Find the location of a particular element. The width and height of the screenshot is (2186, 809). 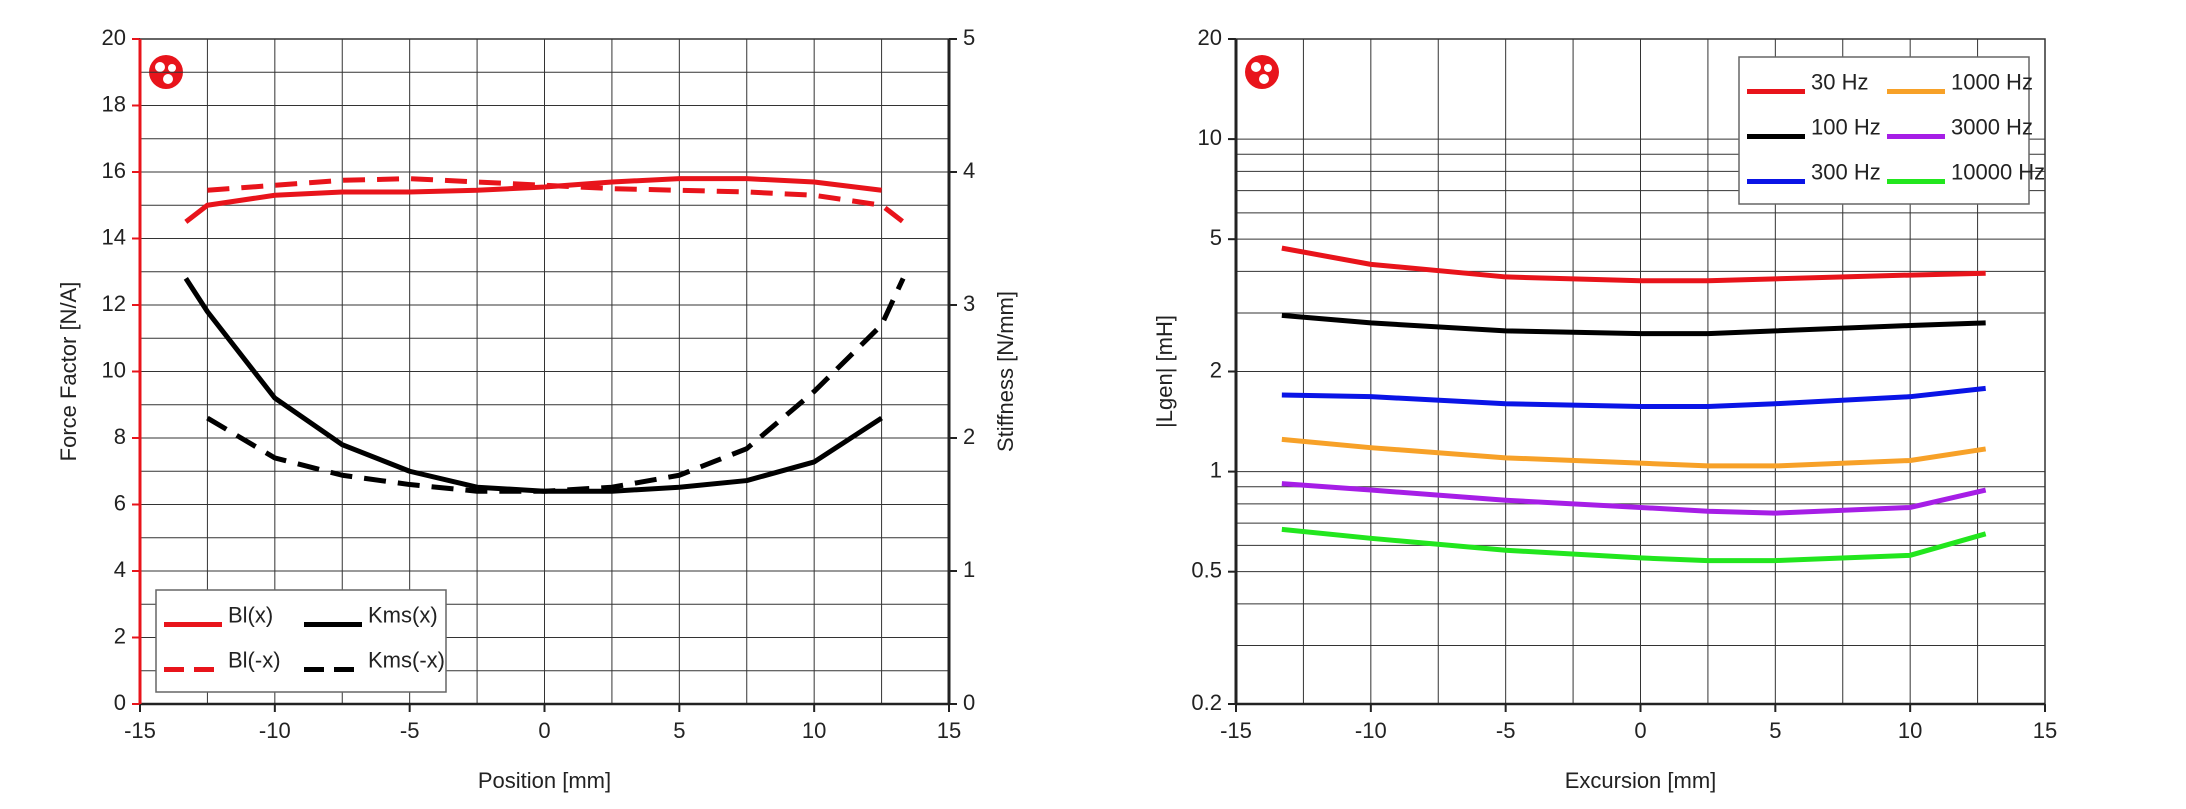

y-tick-label: 0.5 is located at coordinates (1206, 569).